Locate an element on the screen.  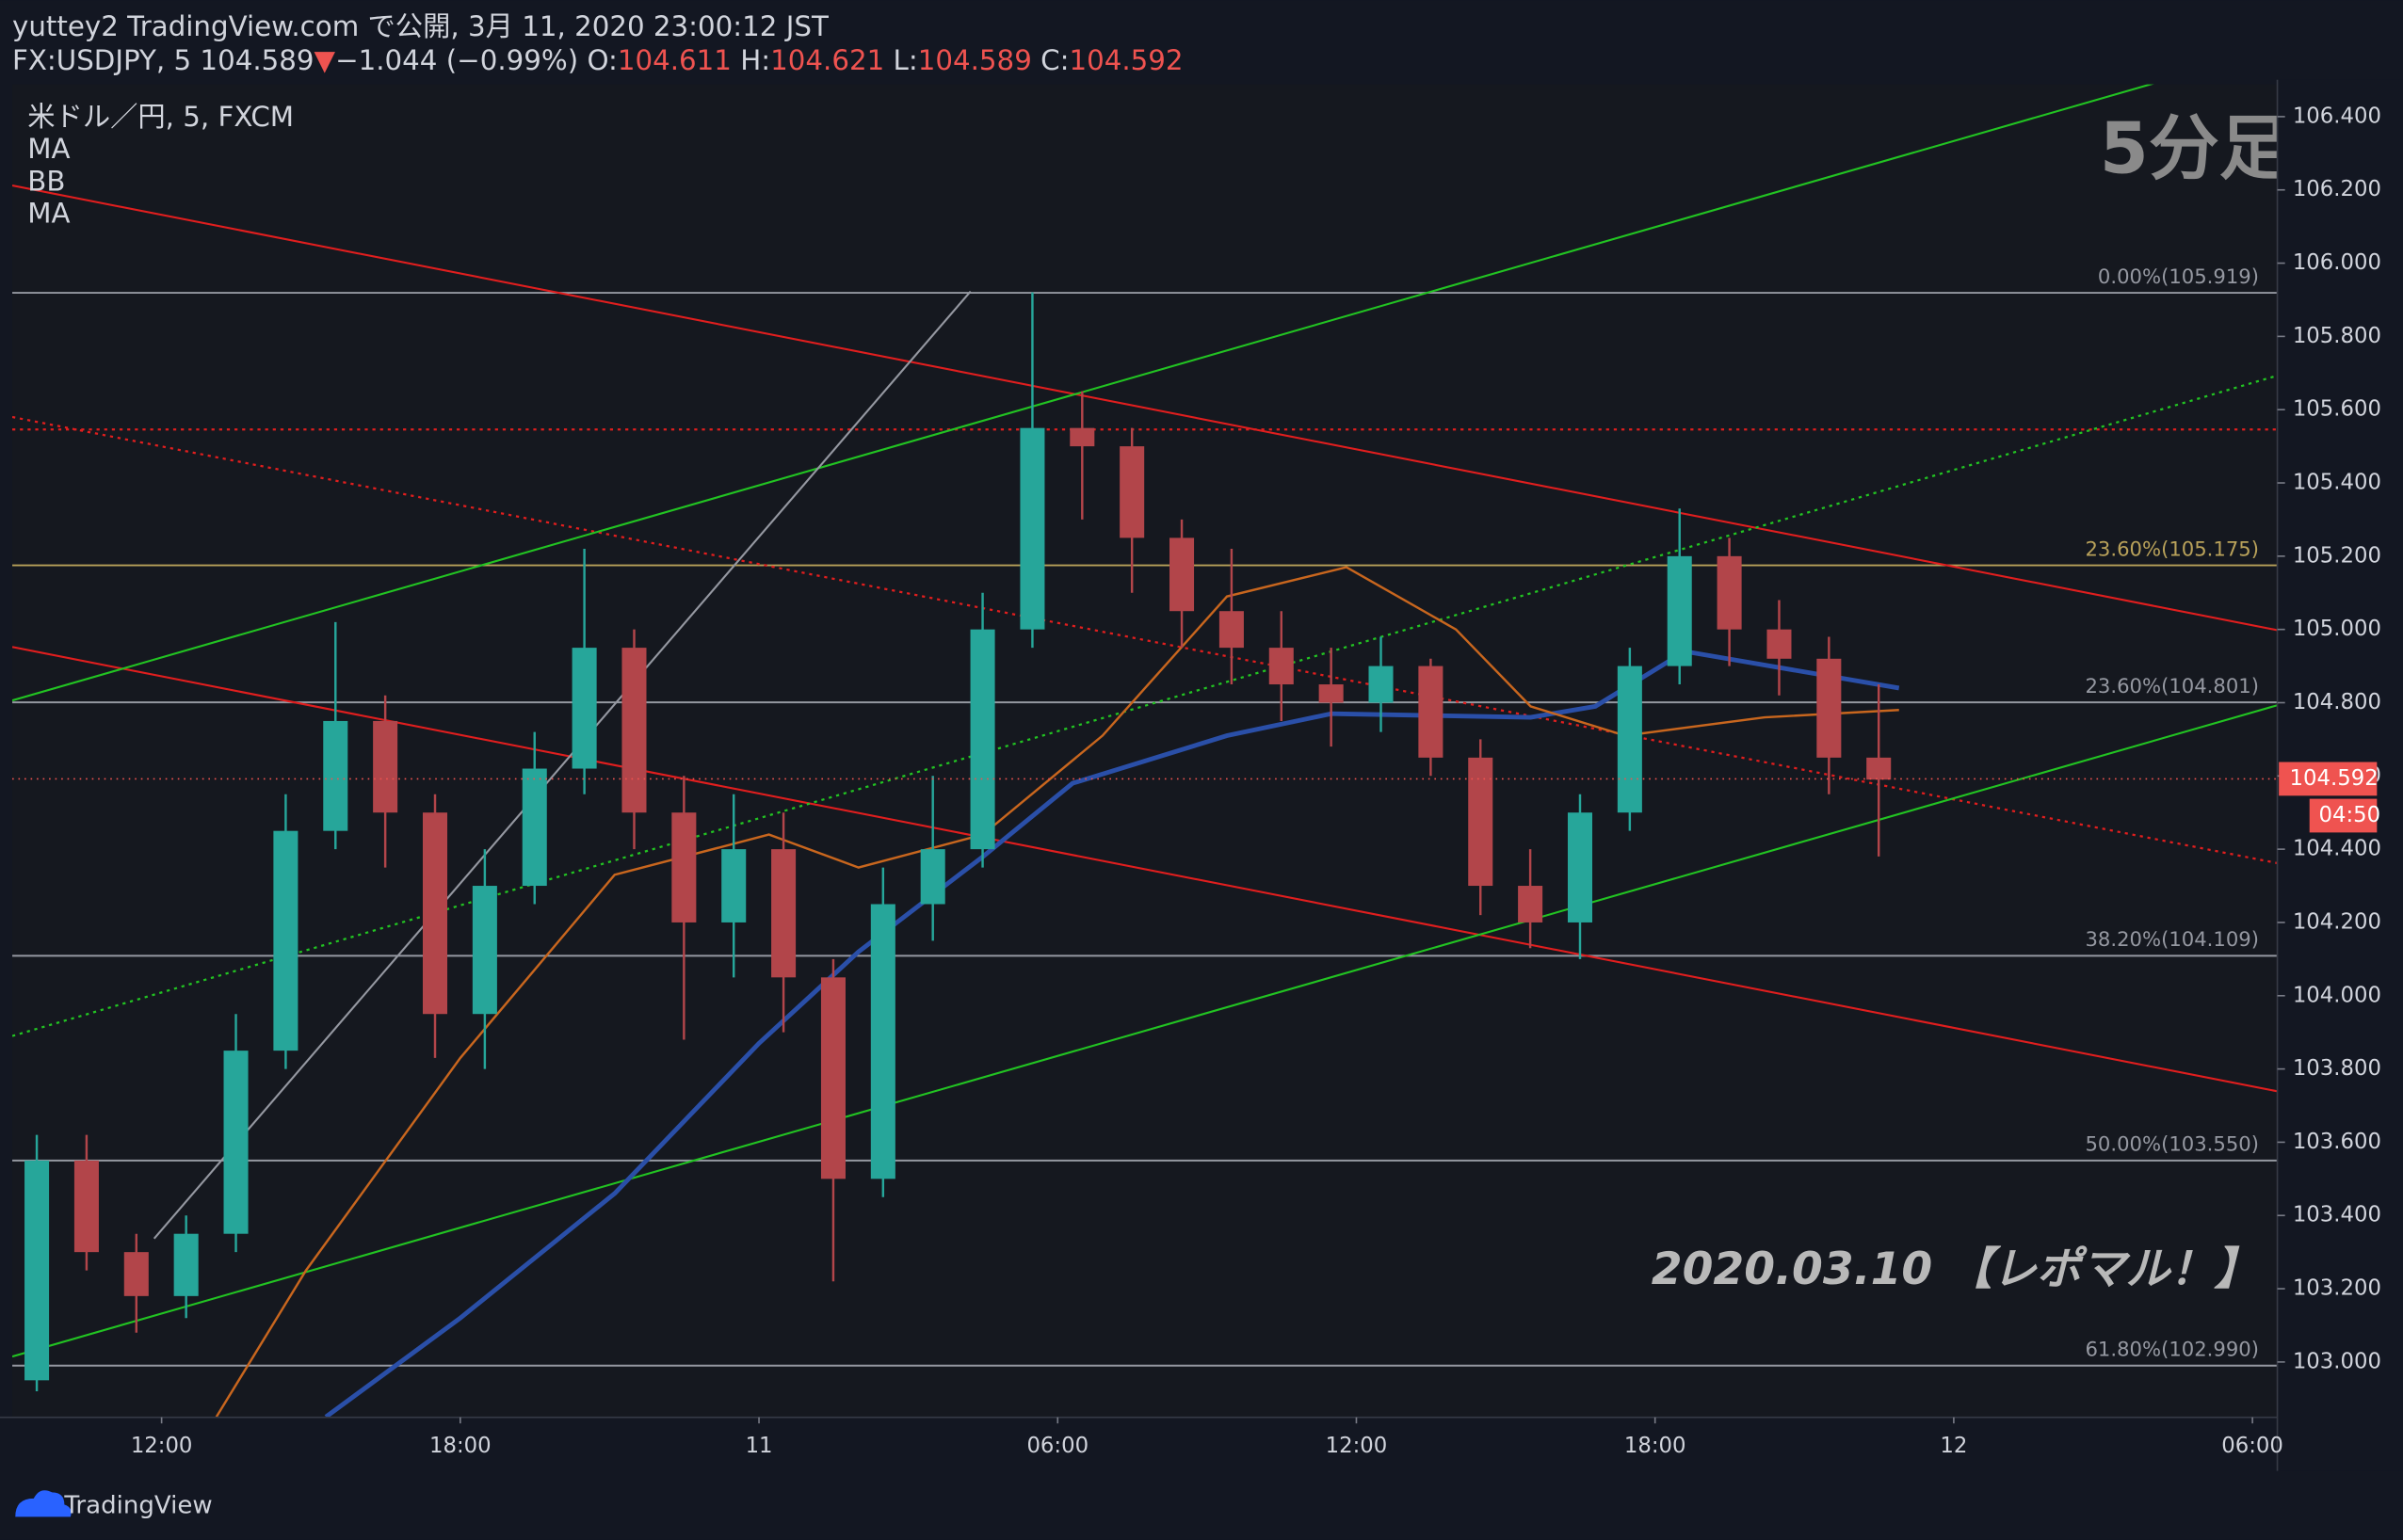
header-part: 104.592 is located at coordinates (1126, 60).